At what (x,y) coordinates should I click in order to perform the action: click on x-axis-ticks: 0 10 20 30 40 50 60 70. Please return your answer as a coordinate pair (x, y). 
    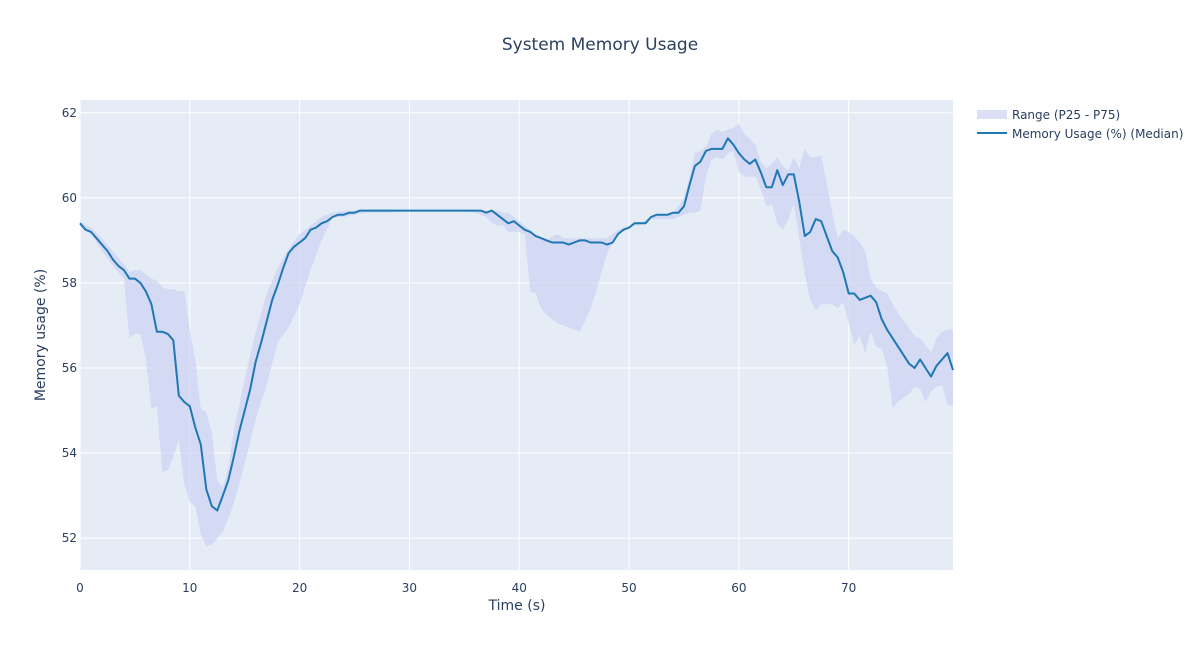
    Looking at the image, I should click on (466, 588).